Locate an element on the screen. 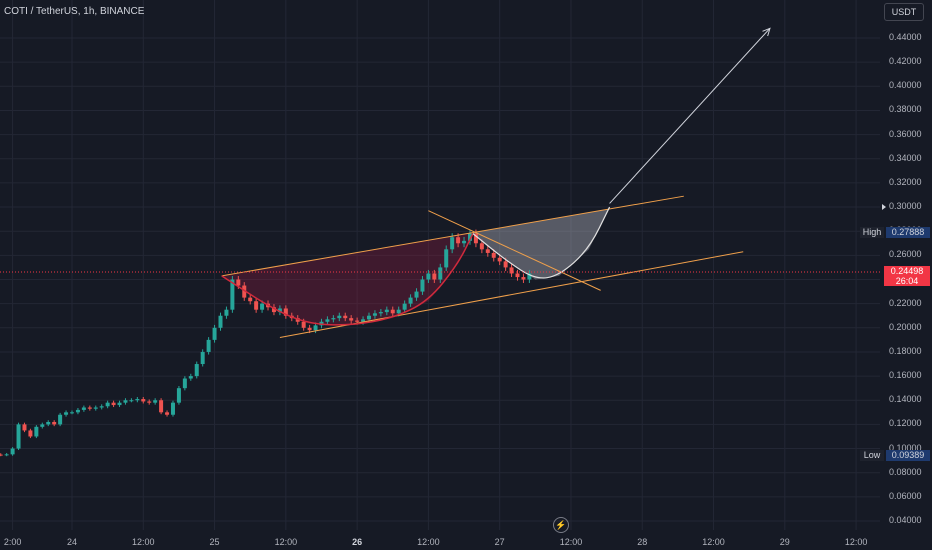 The height and width of the screenshot is (550, 932). lightning-icon: ⚡ is located at coordinates (561, 525).